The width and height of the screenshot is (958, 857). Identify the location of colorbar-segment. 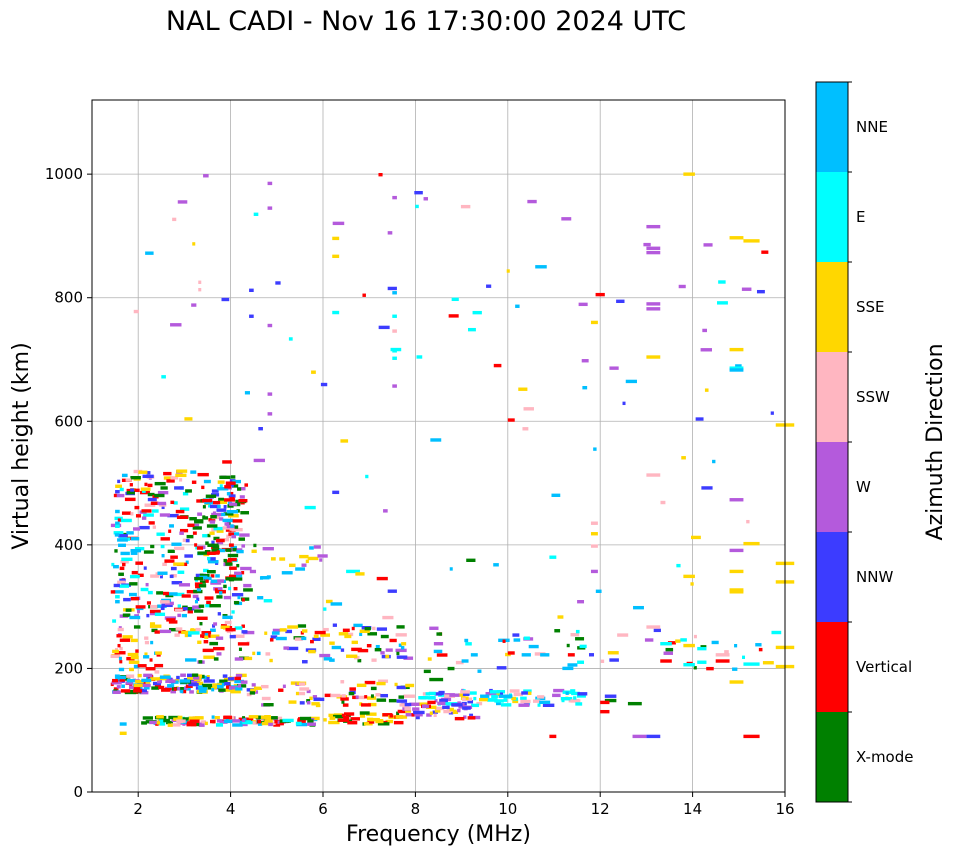
(832, 217).